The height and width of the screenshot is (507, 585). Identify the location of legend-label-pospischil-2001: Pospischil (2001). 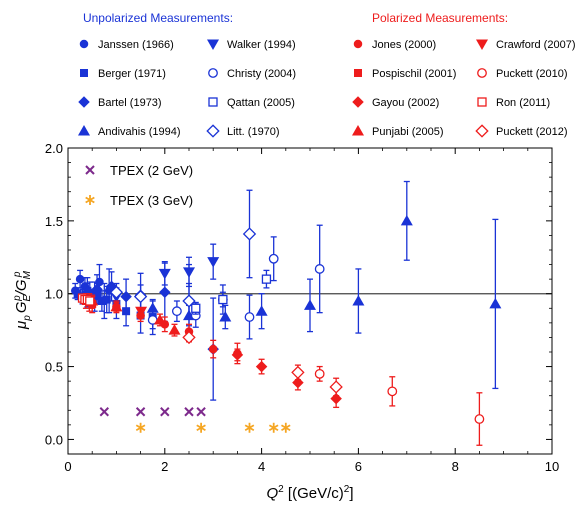
(414, 74).